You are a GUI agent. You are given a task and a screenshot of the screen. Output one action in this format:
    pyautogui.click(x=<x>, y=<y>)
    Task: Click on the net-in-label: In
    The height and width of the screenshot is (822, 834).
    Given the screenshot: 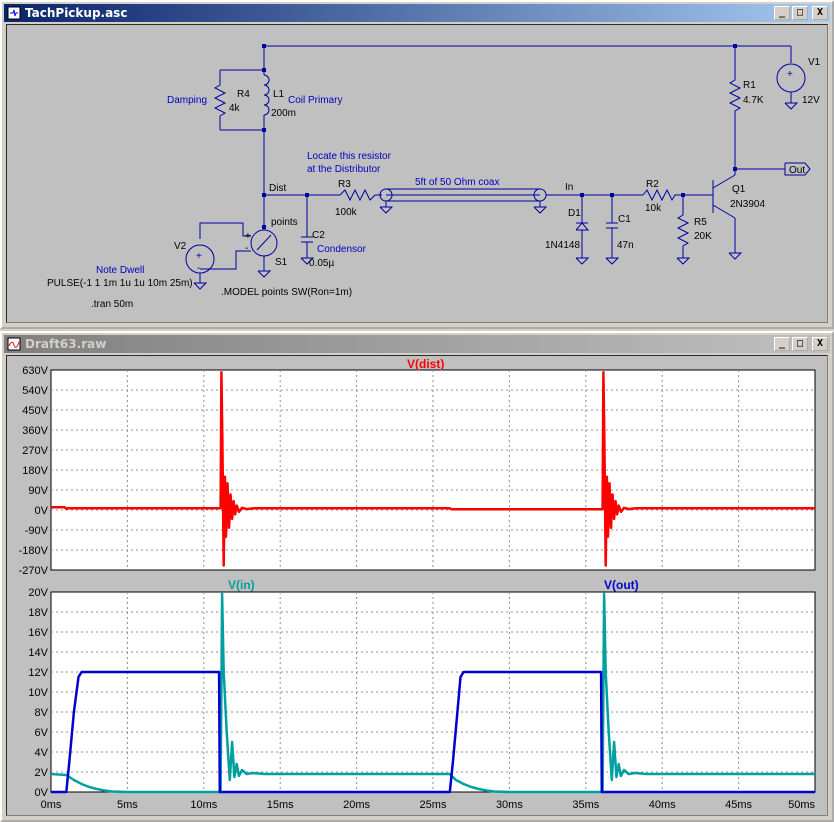 What is the action you would take?
    pyautogui.click(x=569, y=187)
    